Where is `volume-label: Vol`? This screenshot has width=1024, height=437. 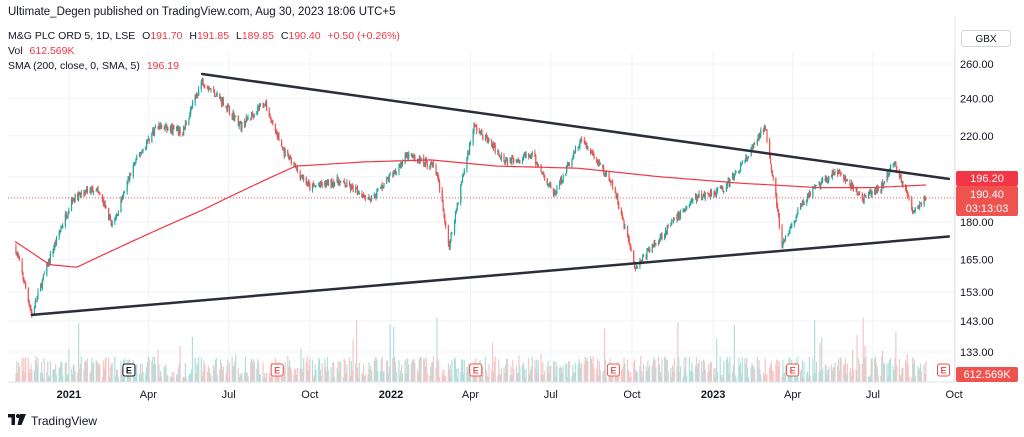
volume-label: Vol is located at coordinates (15, 51).